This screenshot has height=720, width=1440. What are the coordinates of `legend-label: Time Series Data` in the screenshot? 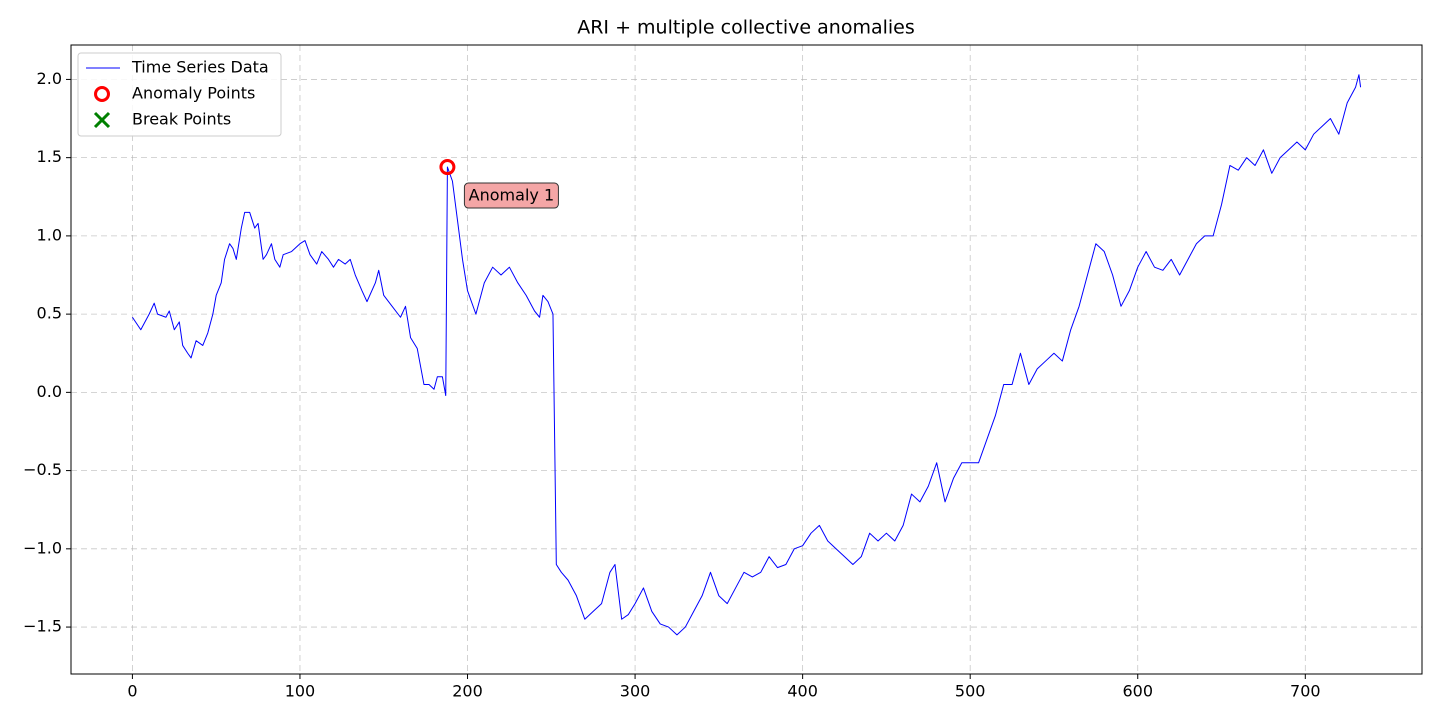 It's located at (200, 67).